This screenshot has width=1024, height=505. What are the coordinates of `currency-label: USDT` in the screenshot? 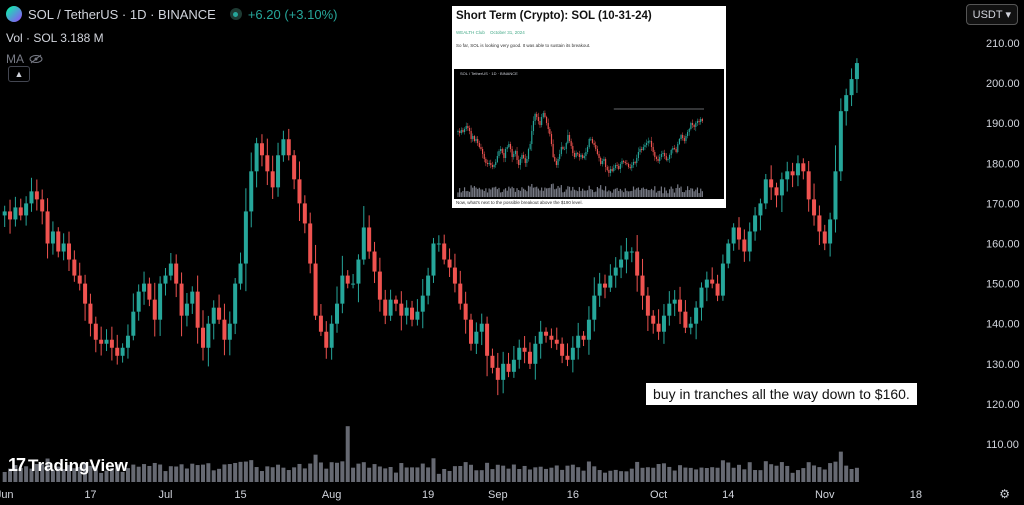 It's located at (987, 15).